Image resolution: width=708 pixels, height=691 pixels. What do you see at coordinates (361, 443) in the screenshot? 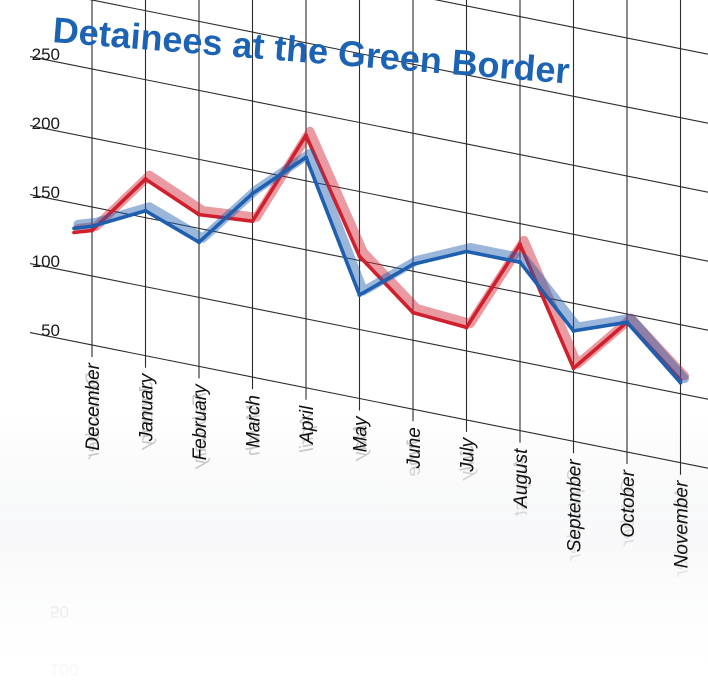
I see `x-tick-reflection: May` at bounding box center [361, 443].